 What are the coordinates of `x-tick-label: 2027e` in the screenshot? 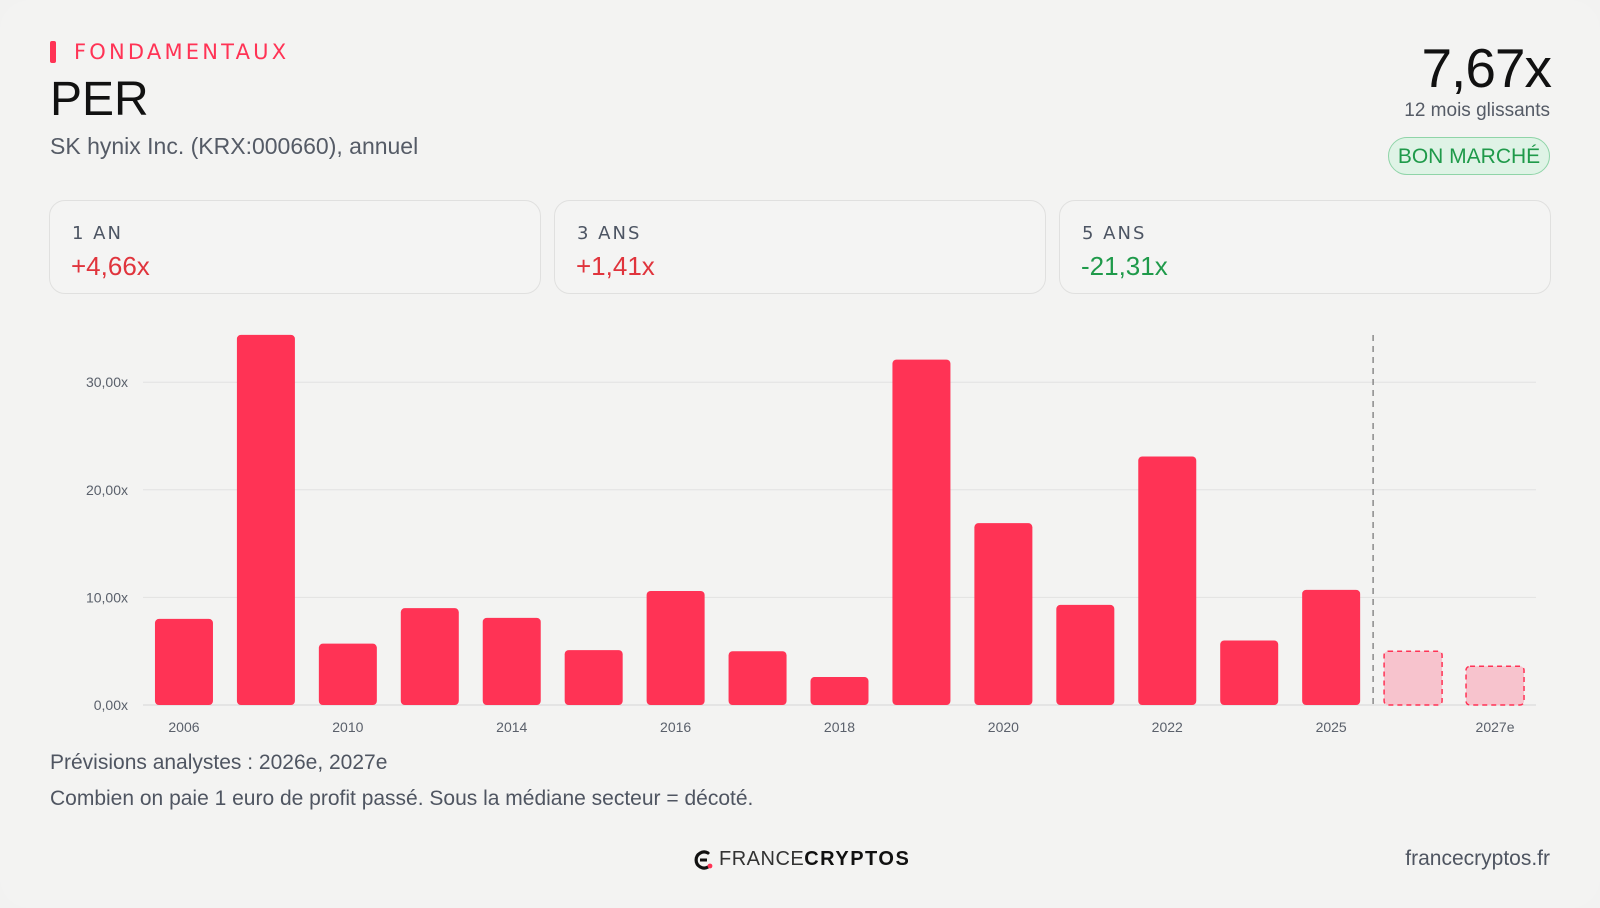 It's located at (1495, 727).